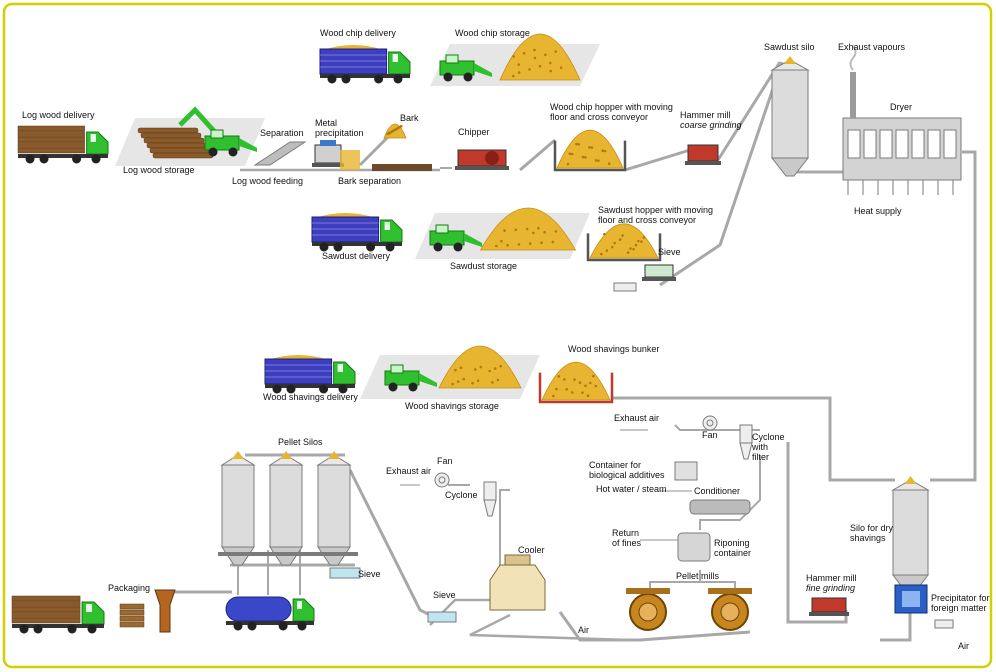 Image resolution: width=996 pixels, height=672 pixels. What do you see at coordinates (872, 47) in the screenshot?
I see `label-line: Exhaust vapours` at bounding box center [872, 47].